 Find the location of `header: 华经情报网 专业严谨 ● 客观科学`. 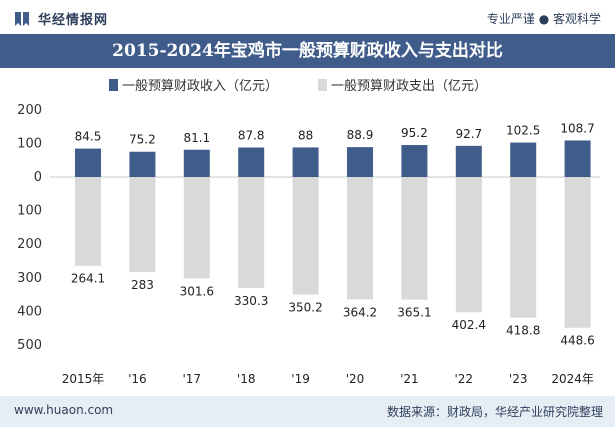

header: 华经情报网 专业严谨 ● 客观科学 is located at coordinates (307, 17).